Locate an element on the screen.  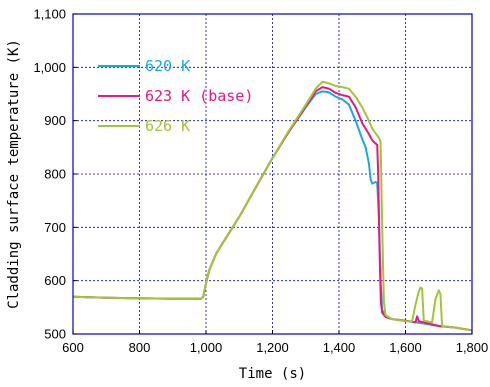
y-tick-label: 600 is located at coordinates (55, 280).